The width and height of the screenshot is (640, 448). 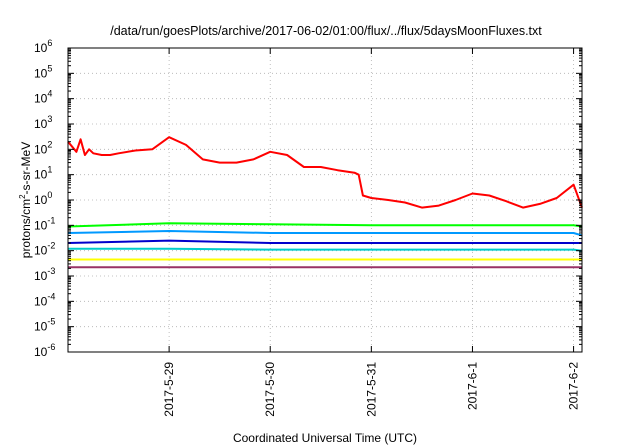 I want to click on x-tick-label: 2017-5-29, so click(x=169, y=389).